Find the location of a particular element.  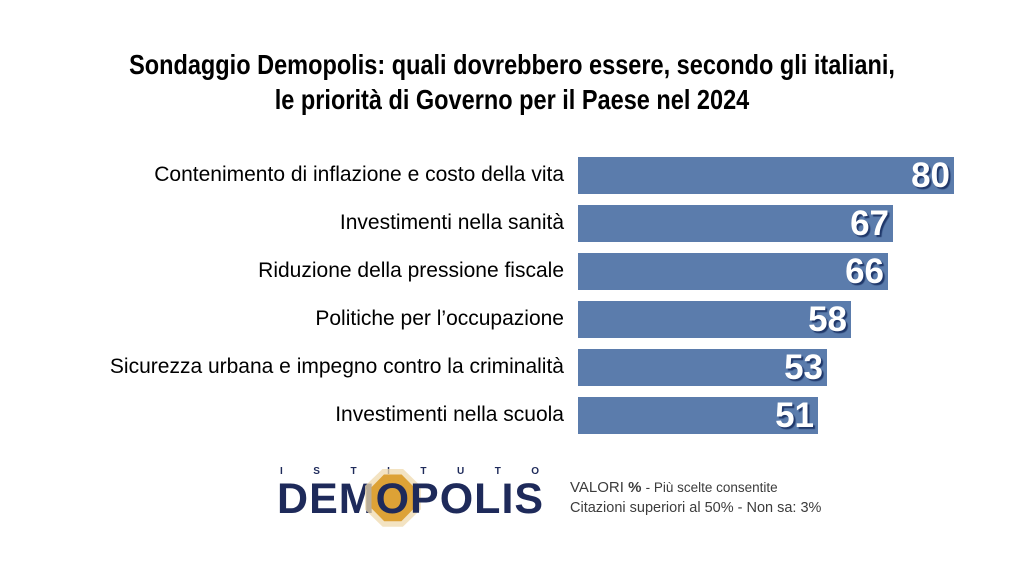

percent-symbol: % is located at coordinates (635, 487).